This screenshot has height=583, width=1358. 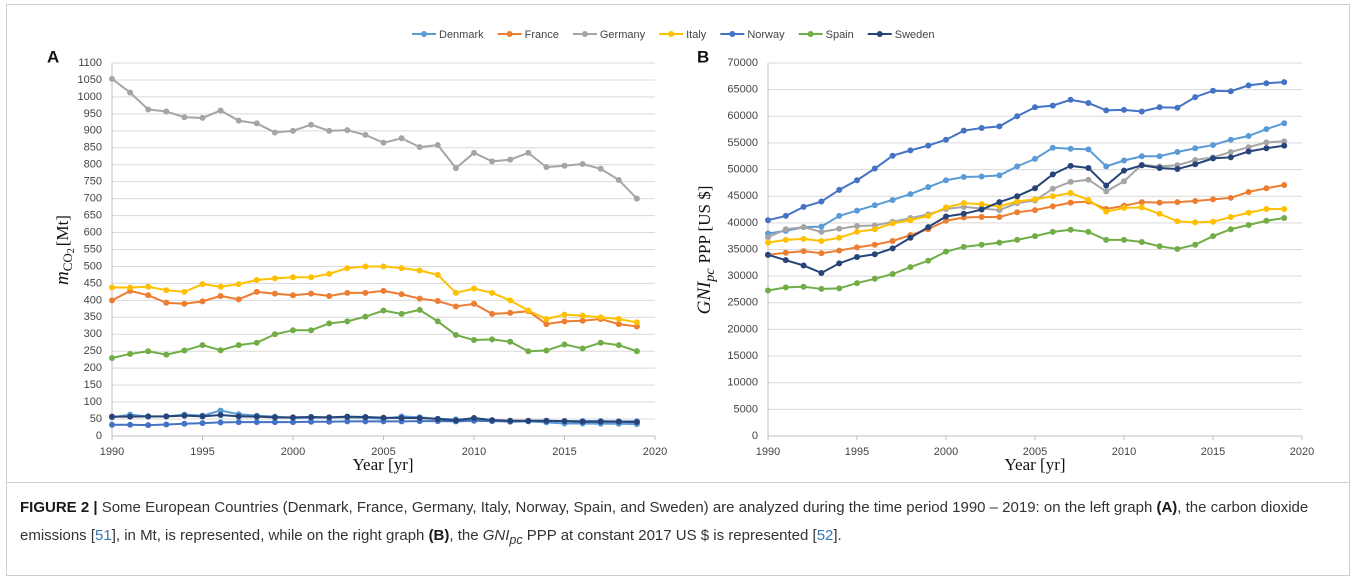 What do you see at coordinates (375, 294) in the screenshot?
I see `series-line: Italy` at bounding box center [375, 294].